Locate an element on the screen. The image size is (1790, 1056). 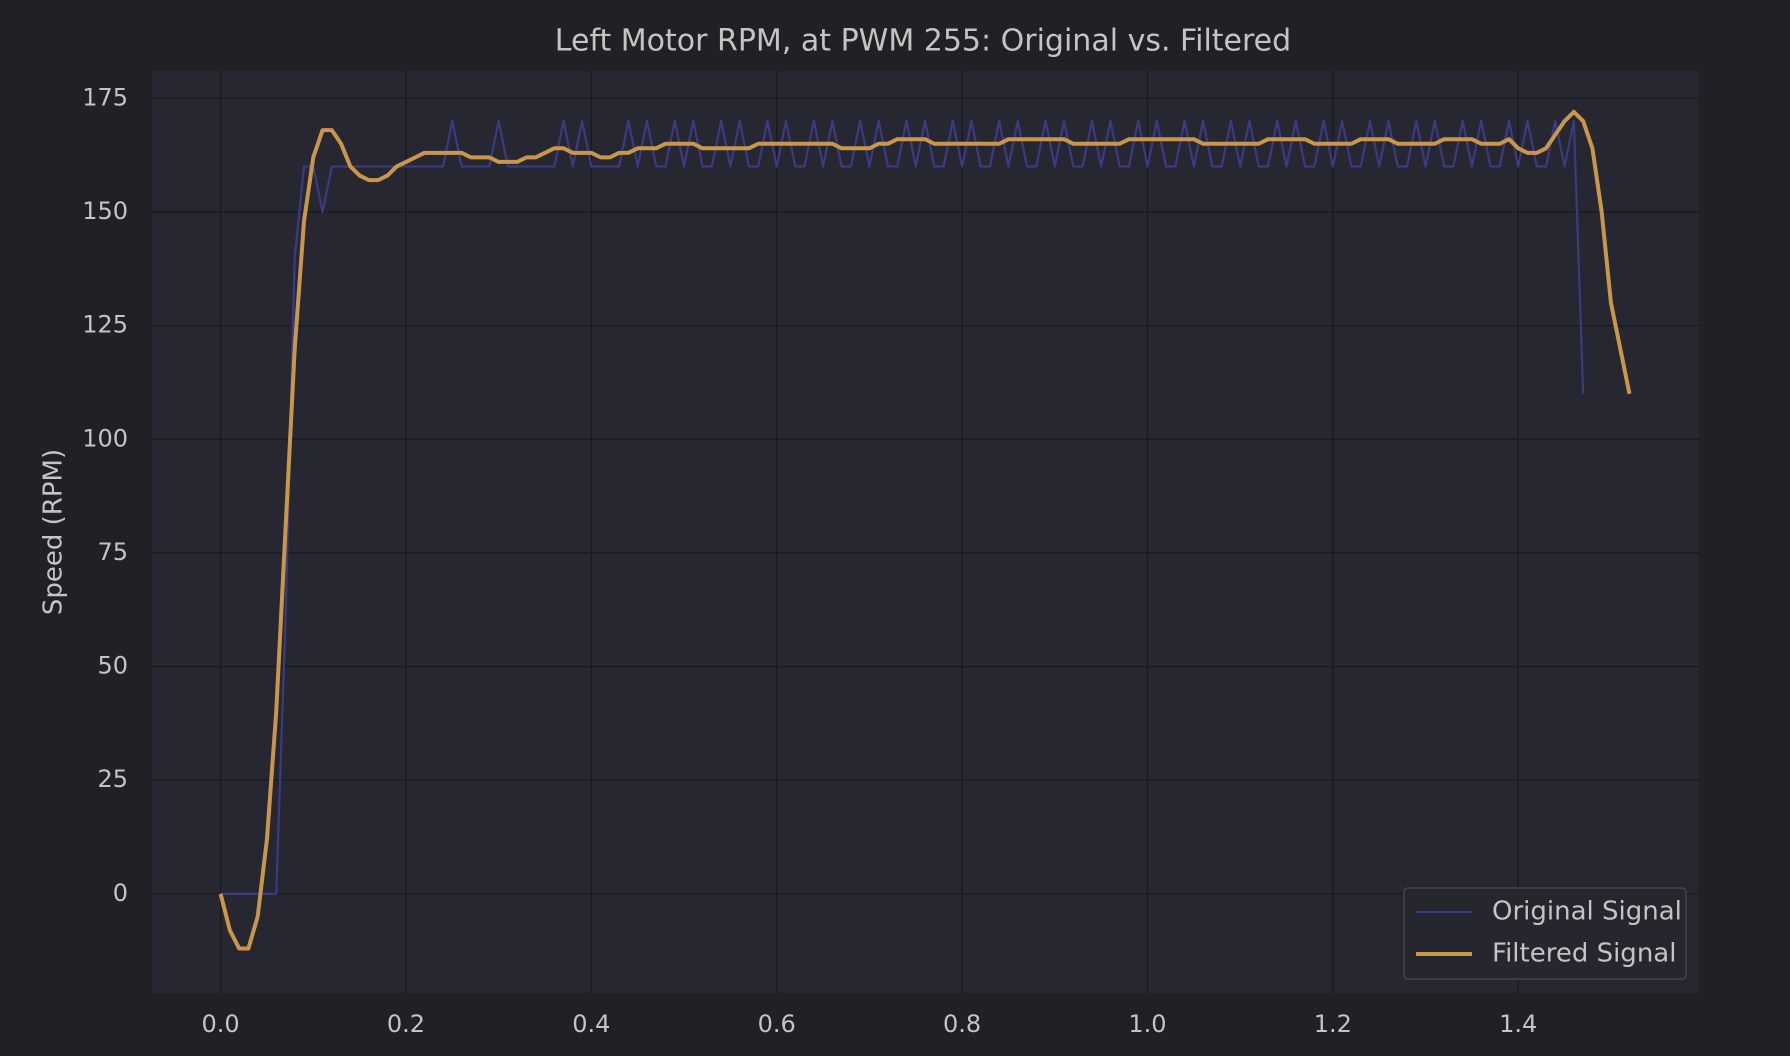
y-tick-label: 150 is located at coordinates (105, 211).